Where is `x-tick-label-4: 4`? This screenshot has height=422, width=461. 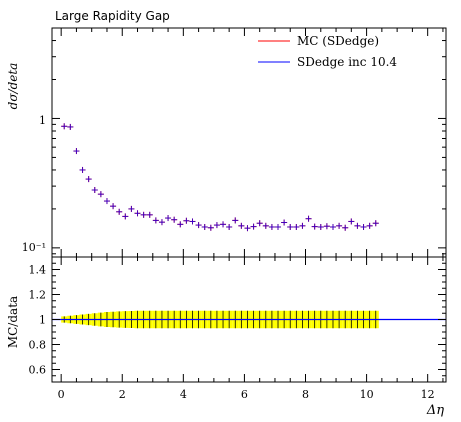
x-tick-label-4: 4 is located at coordinates (183, 394).